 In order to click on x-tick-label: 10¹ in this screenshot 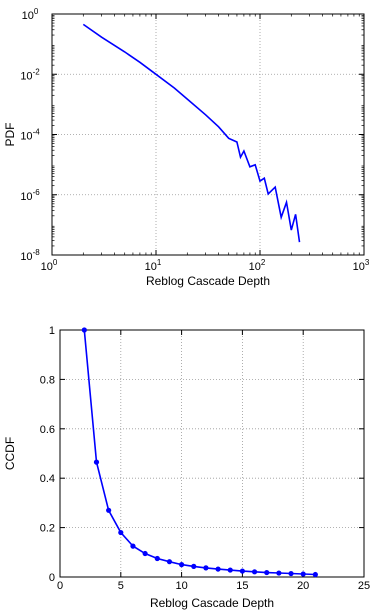, I will do `click(153, 265)`.